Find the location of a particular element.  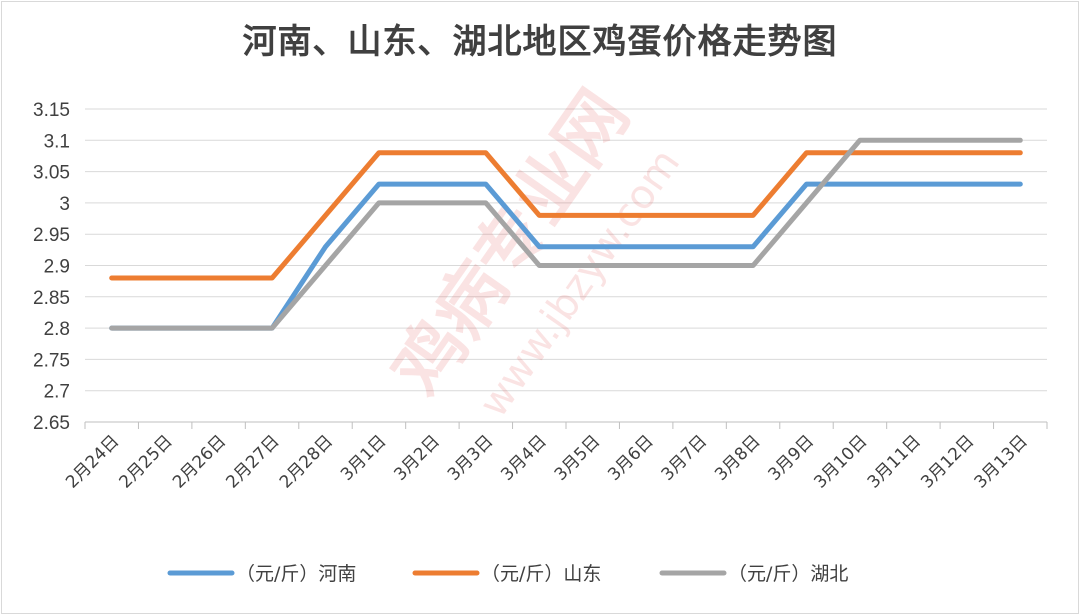

legend-label: （元/斤）河南 is located at coordinates (296, 574).